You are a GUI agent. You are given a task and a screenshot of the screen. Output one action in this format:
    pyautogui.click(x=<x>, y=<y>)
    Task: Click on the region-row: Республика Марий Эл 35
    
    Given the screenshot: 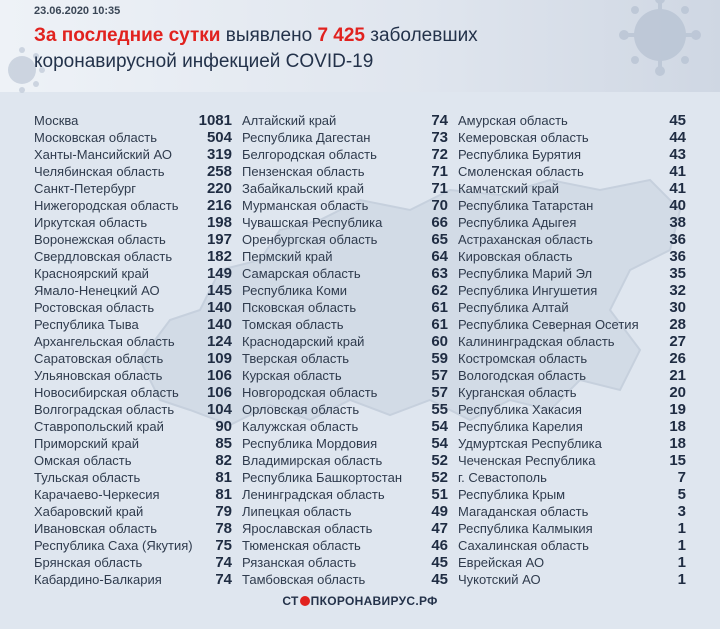 What is the action you would take?
    pyautogui.click(x=572, y=273)
    